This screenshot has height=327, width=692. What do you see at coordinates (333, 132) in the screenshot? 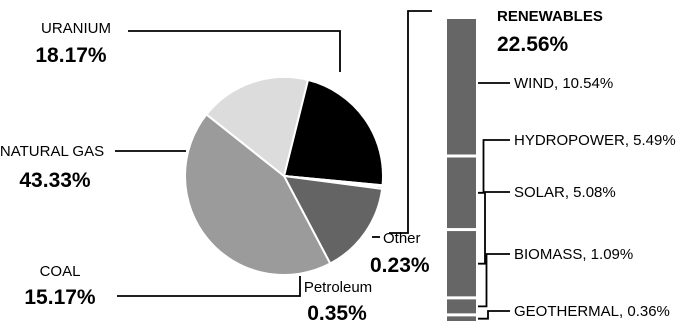
I see `pie-slice-renewables` at bounding box center [333, 132].